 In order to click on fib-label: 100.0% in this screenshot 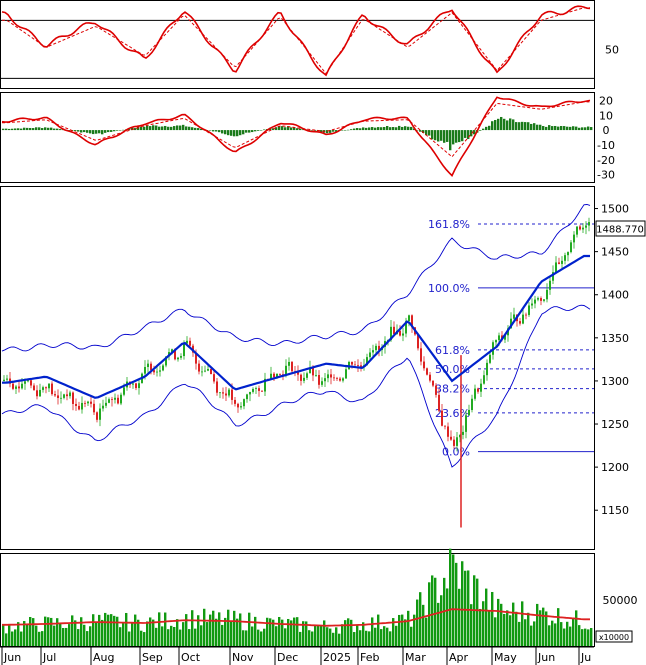, I will do `click(449, 288)`.